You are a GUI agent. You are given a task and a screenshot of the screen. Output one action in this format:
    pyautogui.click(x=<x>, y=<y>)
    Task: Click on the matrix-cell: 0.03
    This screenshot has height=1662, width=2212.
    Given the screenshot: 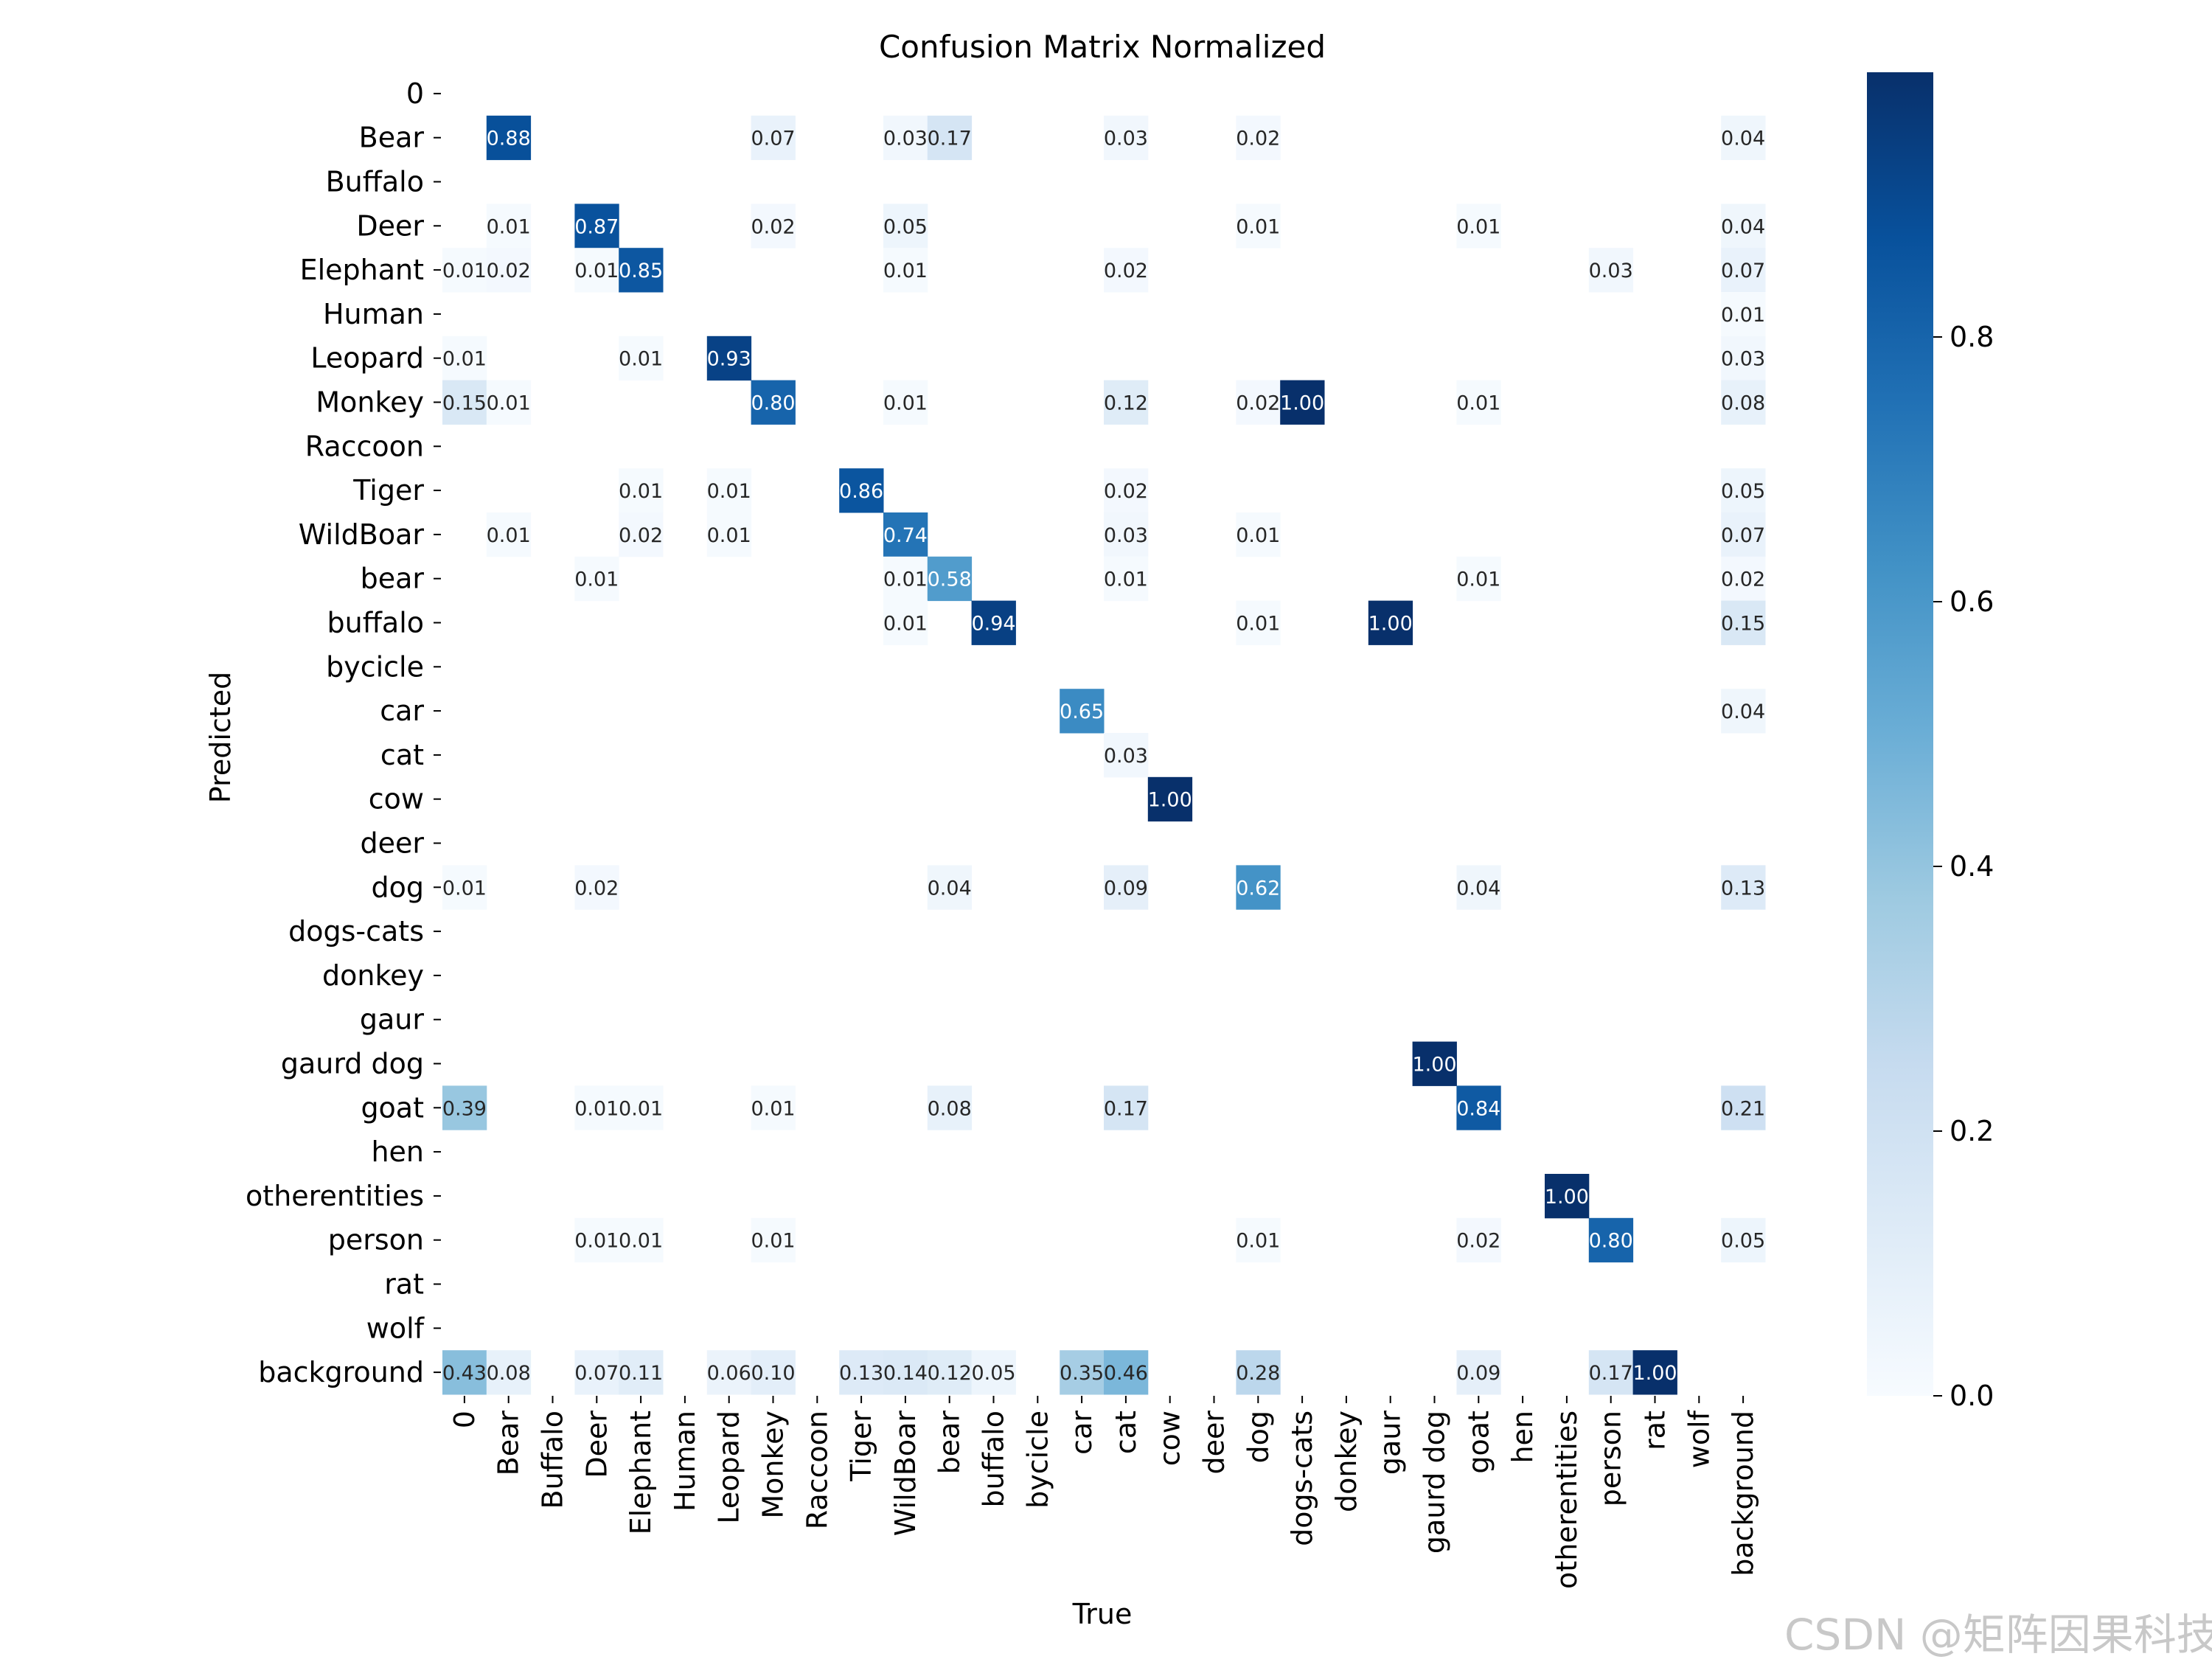 What is the action you would take?
    pyautogui.click(x=1126, y=755)
    